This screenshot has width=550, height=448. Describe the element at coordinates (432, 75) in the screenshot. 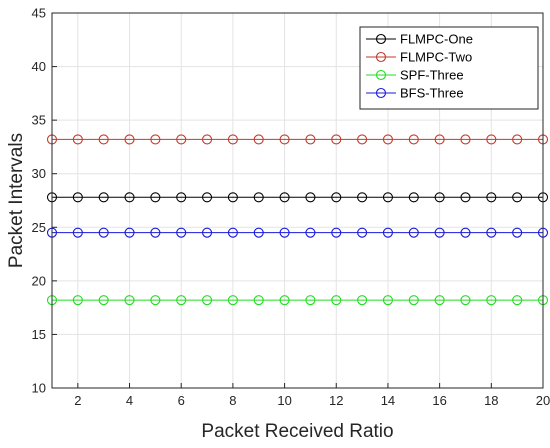

I see `legend-label: SPF-Three` at that location.